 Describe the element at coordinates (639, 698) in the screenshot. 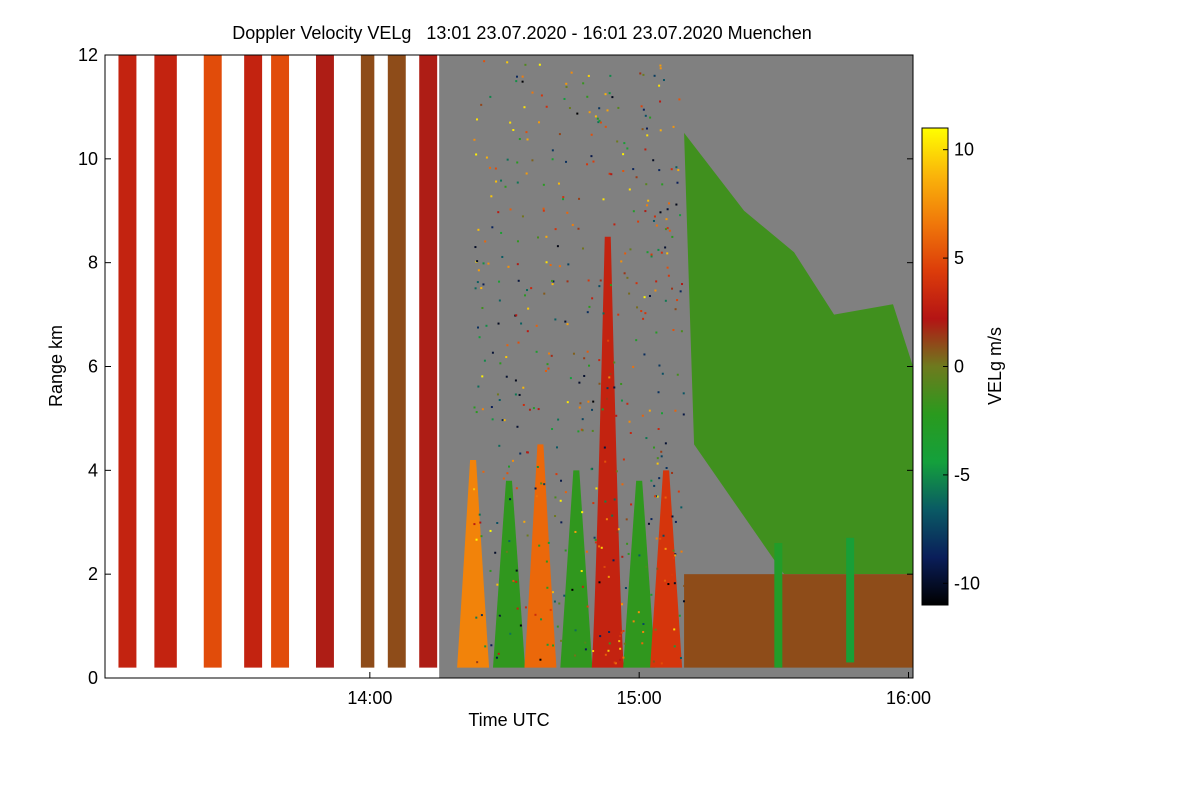

I see `x-tick-label: 15:00` at that location.